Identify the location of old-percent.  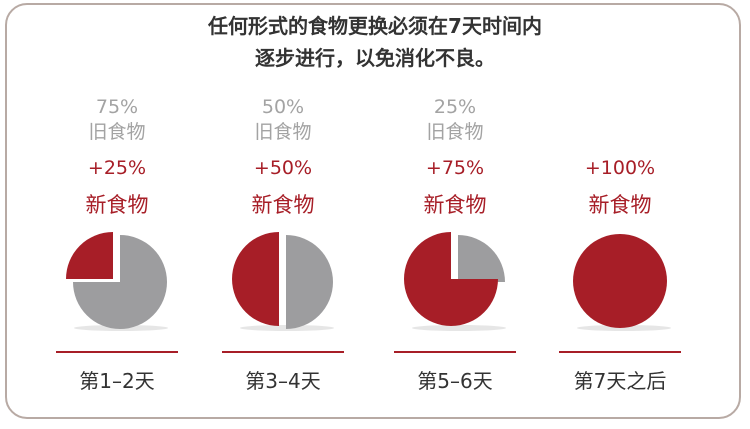
(620, 107).